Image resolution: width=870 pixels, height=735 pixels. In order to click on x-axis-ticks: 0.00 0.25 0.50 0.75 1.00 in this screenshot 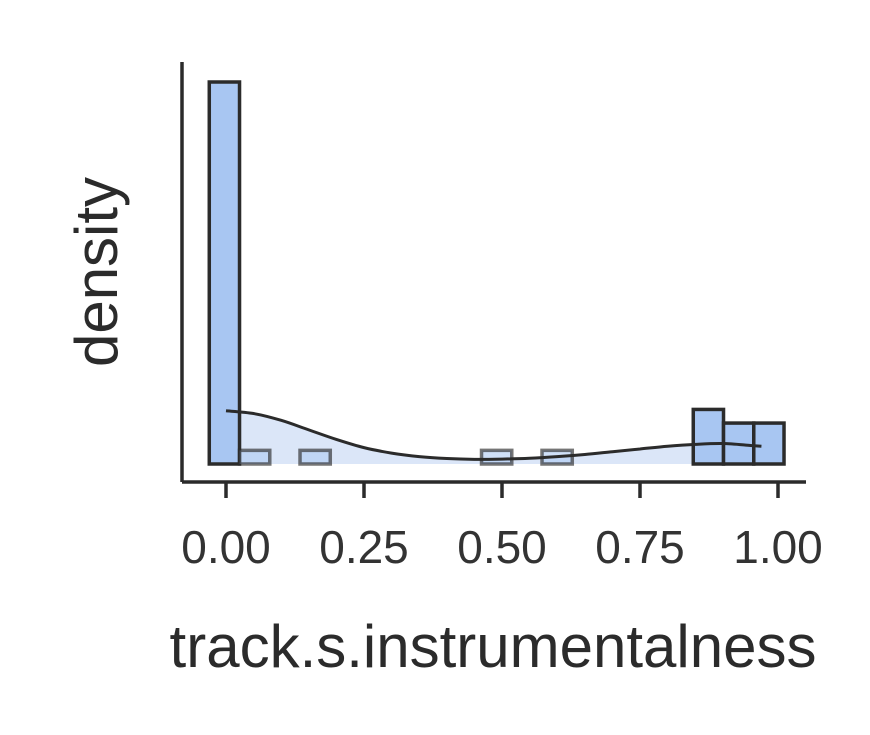, I will do `click(502, 527)`.